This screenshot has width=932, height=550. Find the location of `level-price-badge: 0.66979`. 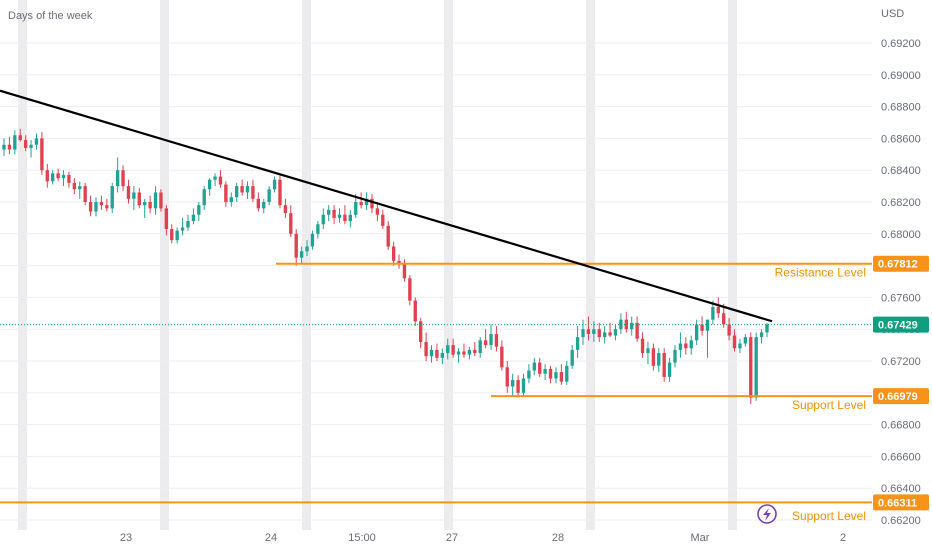

level-price-badge: 0.66979 is located at coordinates (898, 397).